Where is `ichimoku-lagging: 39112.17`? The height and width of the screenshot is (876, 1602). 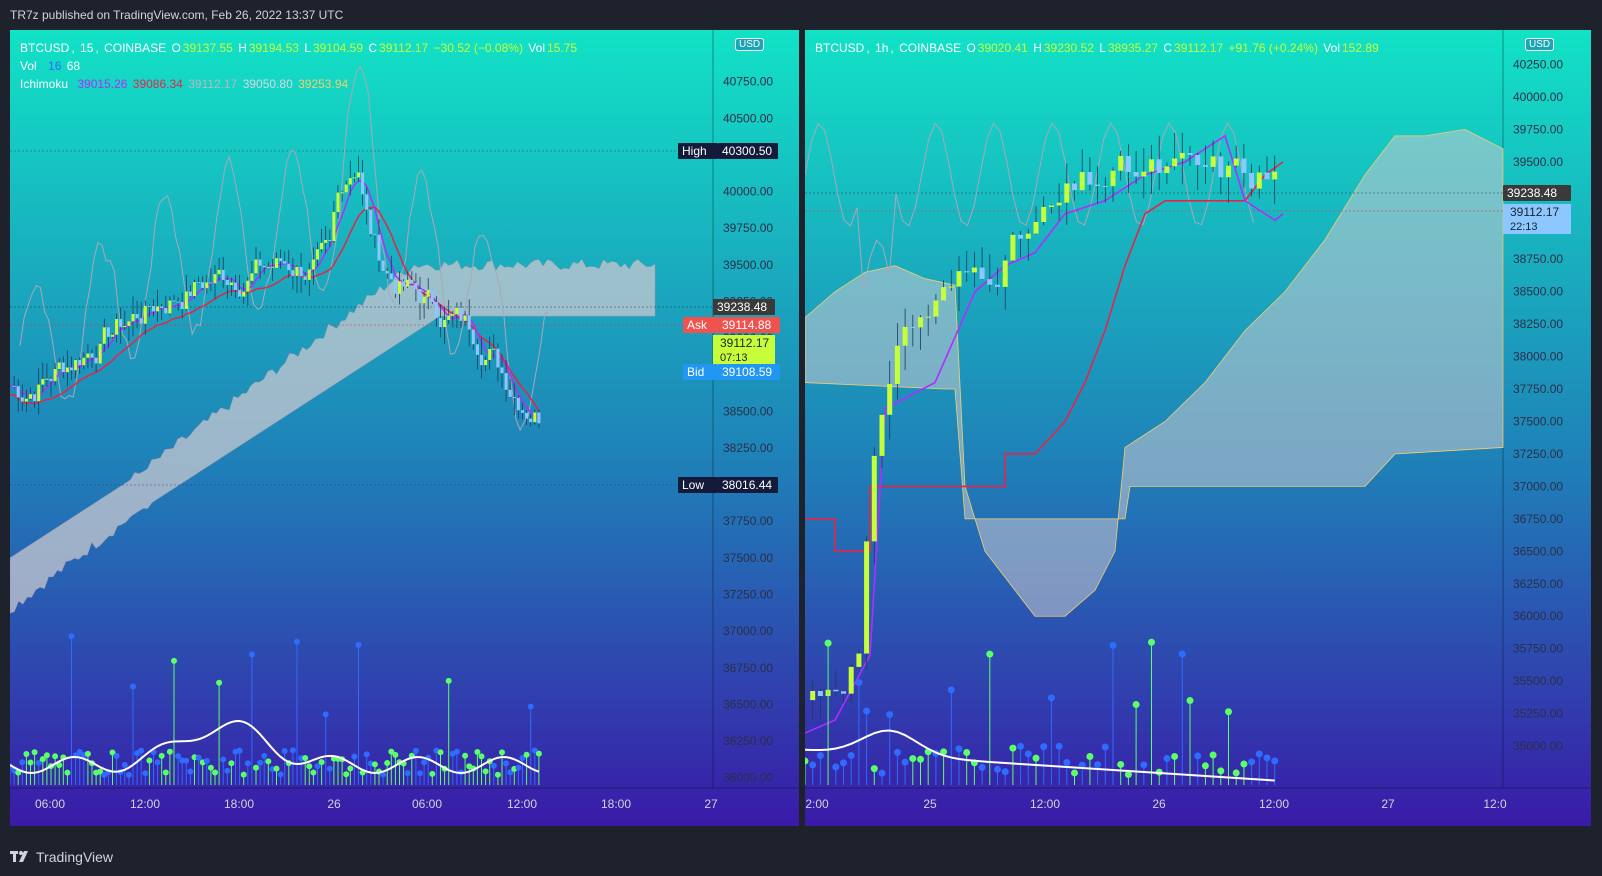
ichimoku-lagging: 39112.17 is located at coordinates (213, 84).